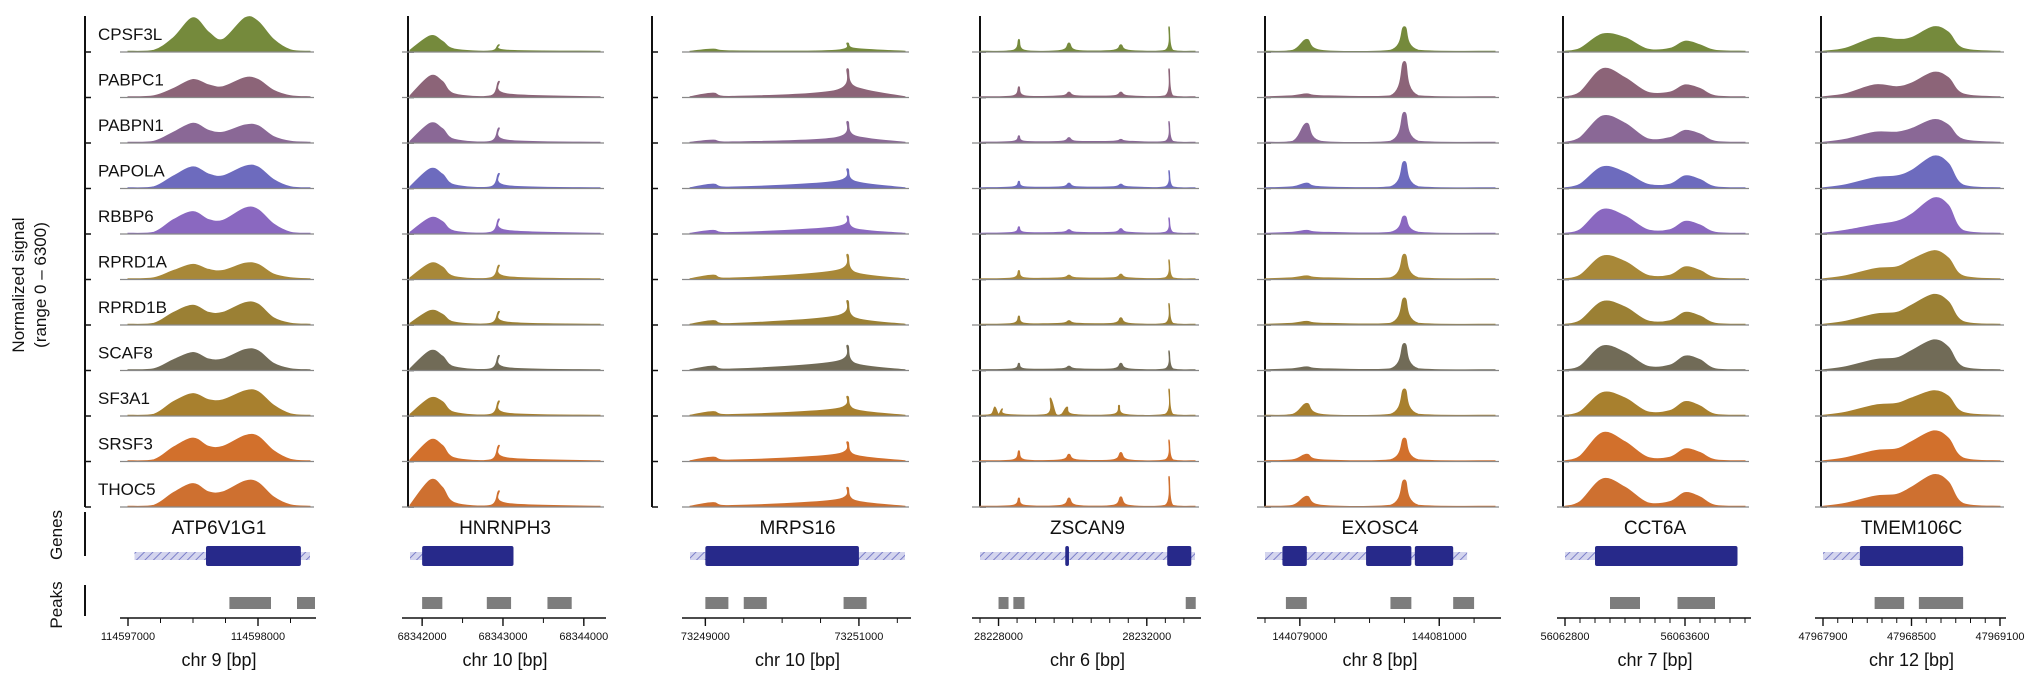 Image resolution: width=2028 pixels, height=686 pixels. Describe the element at coordinates (125, 353) in the screenshot. I see `track-label-scaf8: SCAF8` at that location.